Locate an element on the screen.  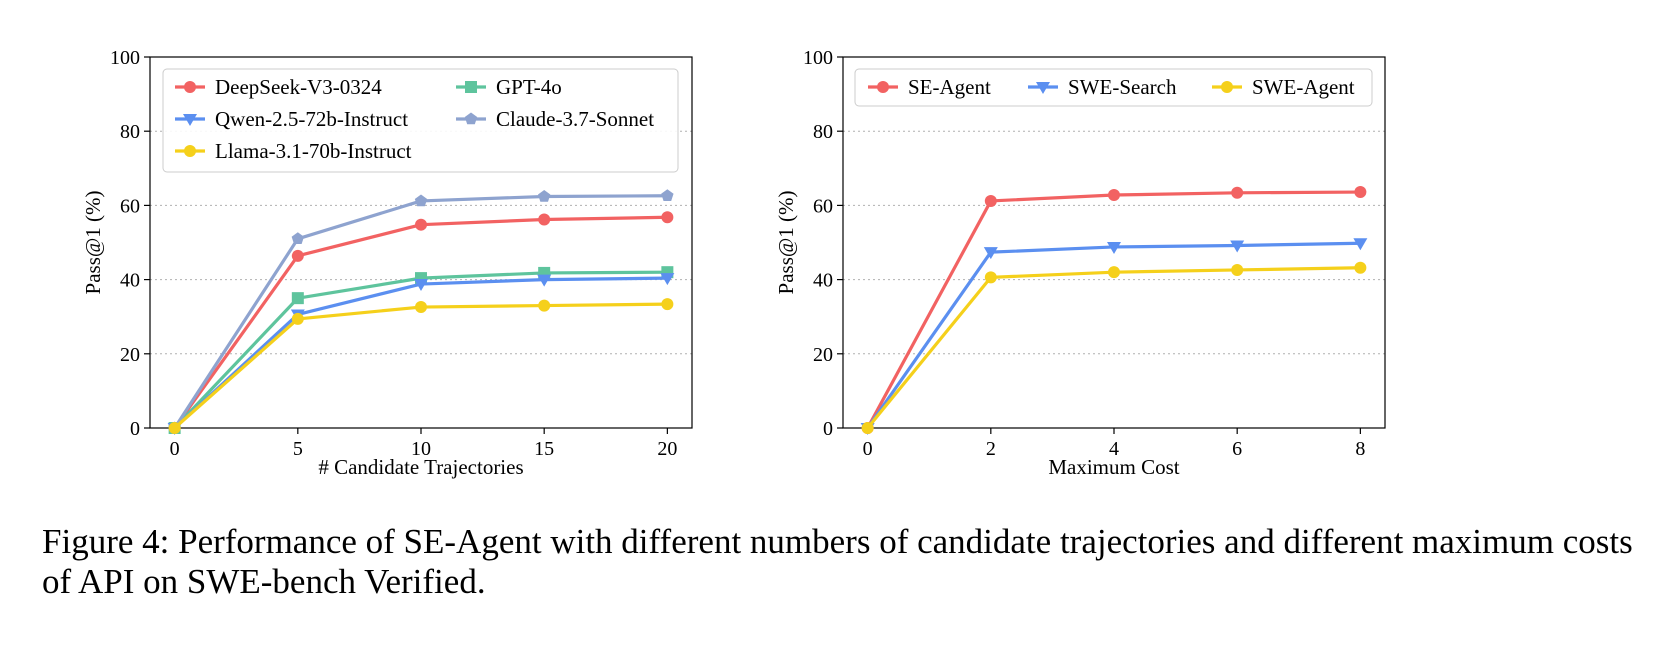
legend-entry-swe-search: SWE-Search is located at coordinates (1102, 87).